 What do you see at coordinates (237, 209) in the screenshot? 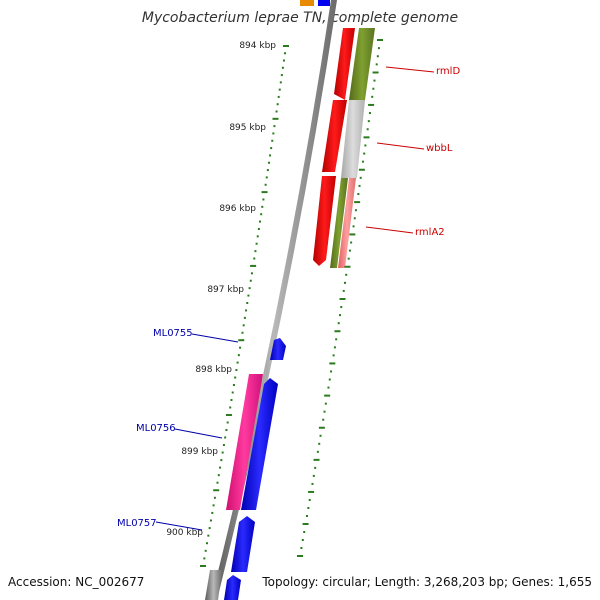
I see `tick-label: 896 kbp` at bounding box center [237, 209].